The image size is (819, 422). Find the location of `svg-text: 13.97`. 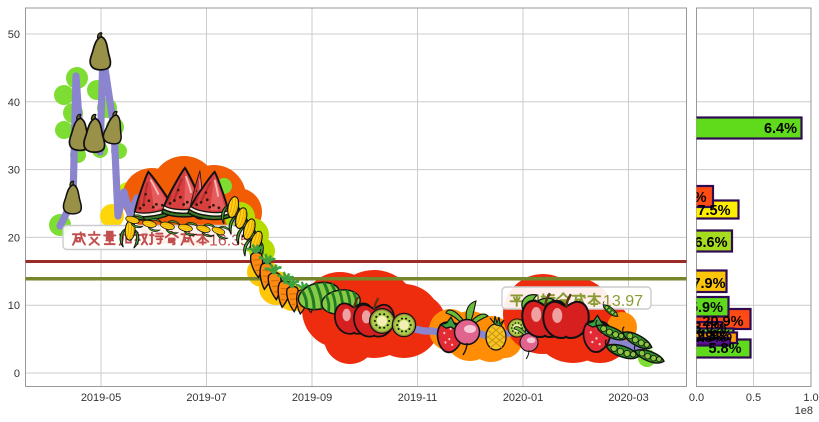

svg-text: 13.97 is located at coordinates (623, 301).